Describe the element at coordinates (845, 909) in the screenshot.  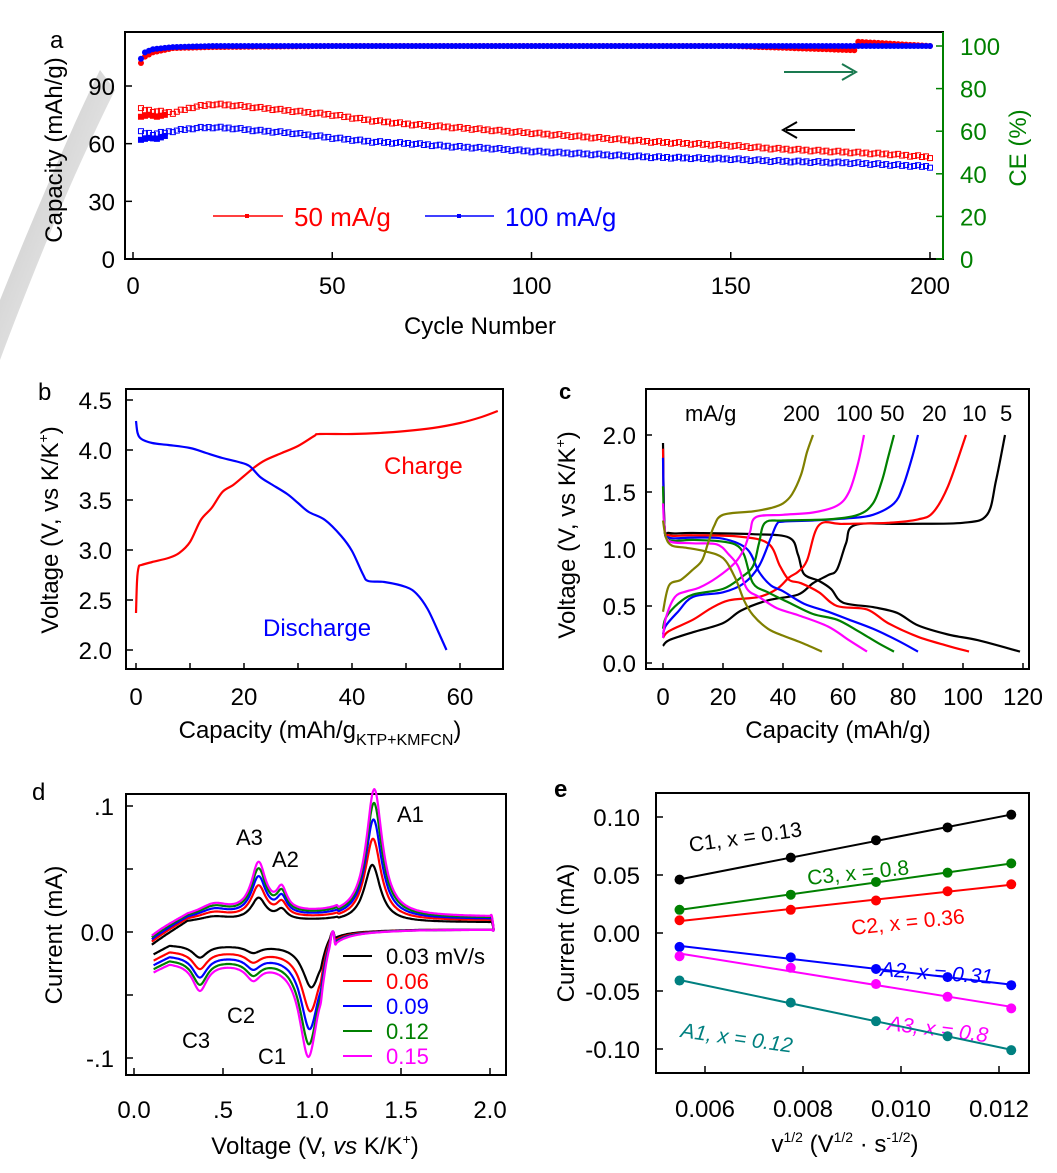
I see `series-c2: C2, x = 0.36` at that location.